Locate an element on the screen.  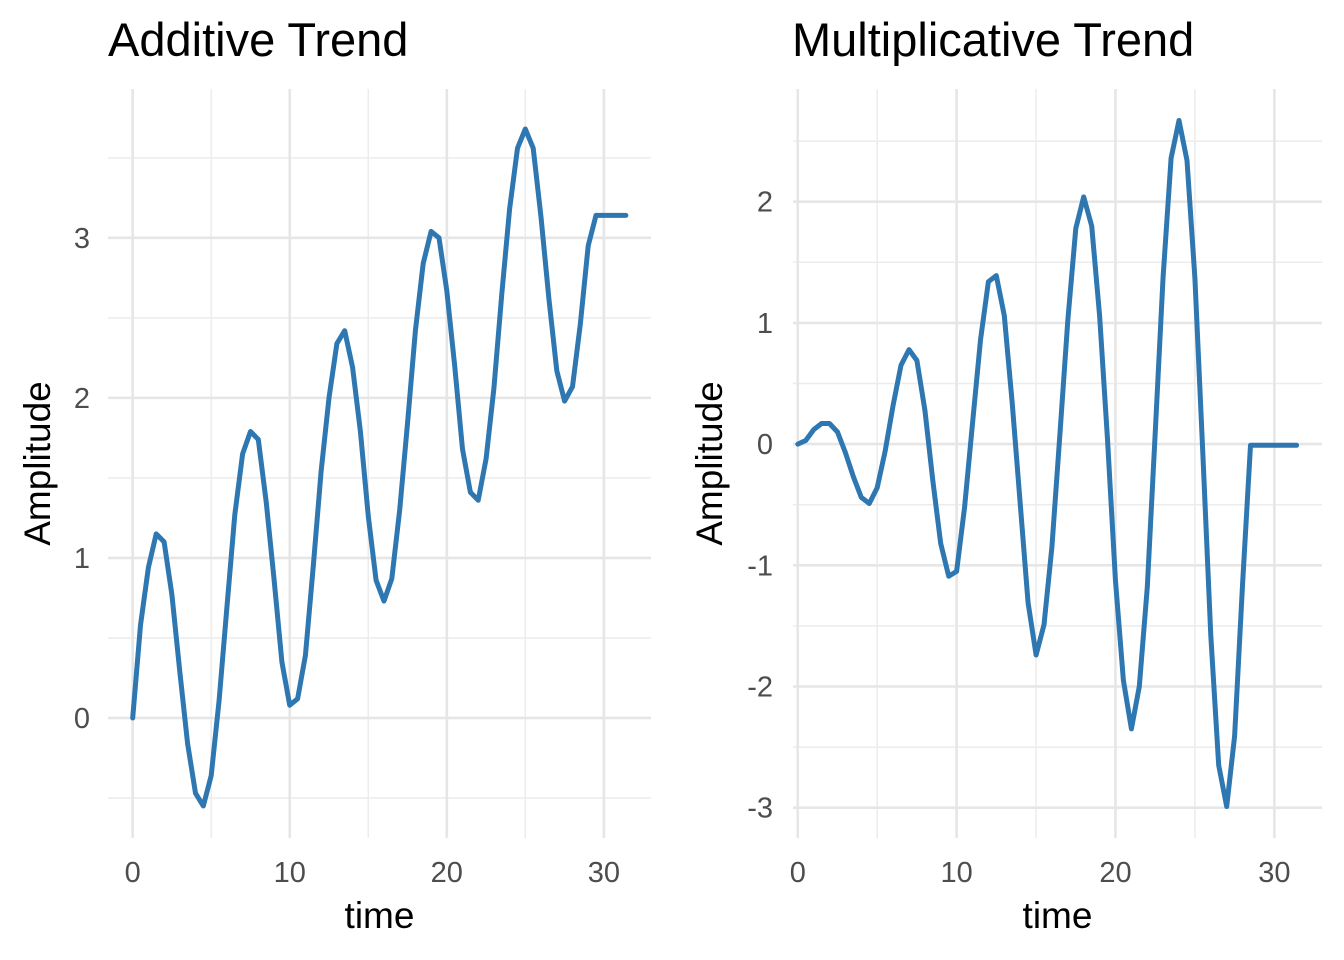
y-tick-label: -1 is located at coordinates (760, 566).